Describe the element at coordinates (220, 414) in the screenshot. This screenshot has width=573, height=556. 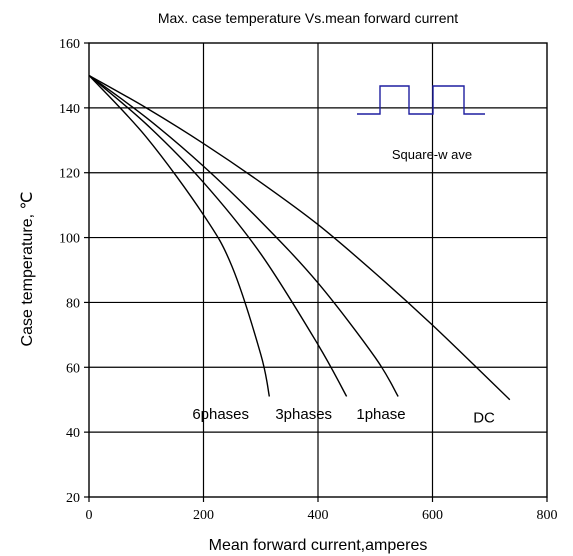
I see `curve-label-6phases: 6phases` at that location.